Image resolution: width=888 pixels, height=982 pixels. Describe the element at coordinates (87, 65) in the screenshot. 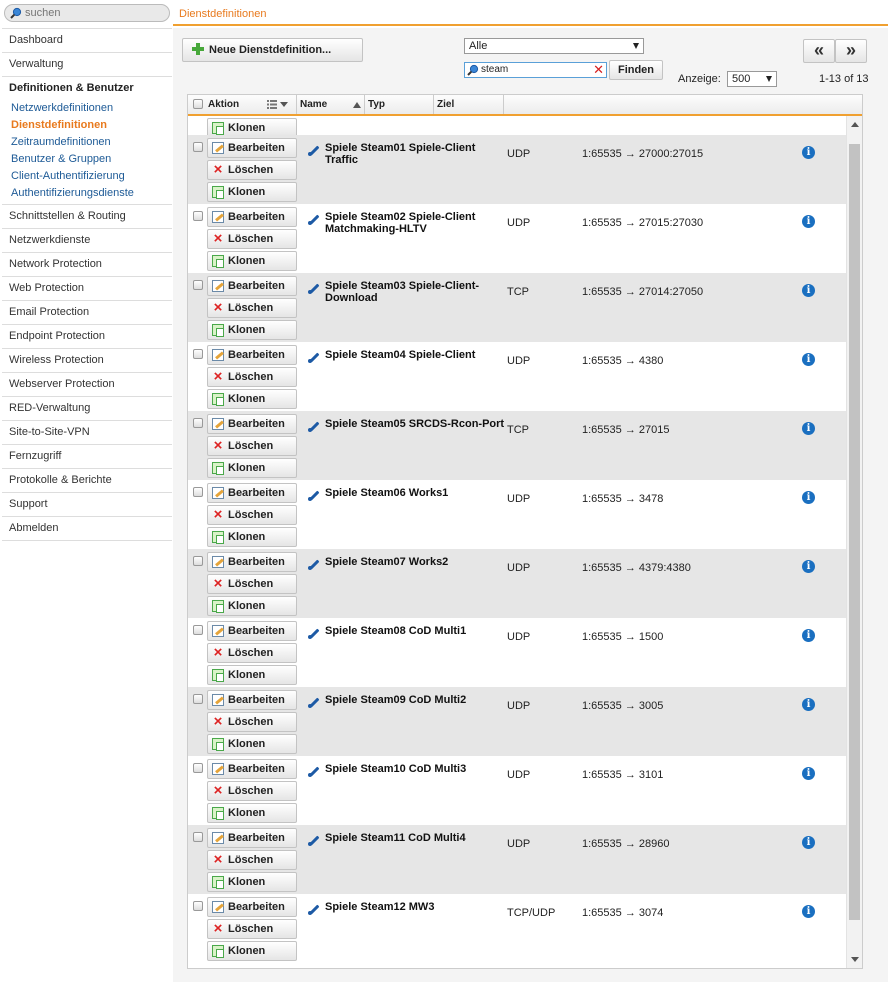

I see `sidebar-item-verwaltung: Verwaltung` at that location.